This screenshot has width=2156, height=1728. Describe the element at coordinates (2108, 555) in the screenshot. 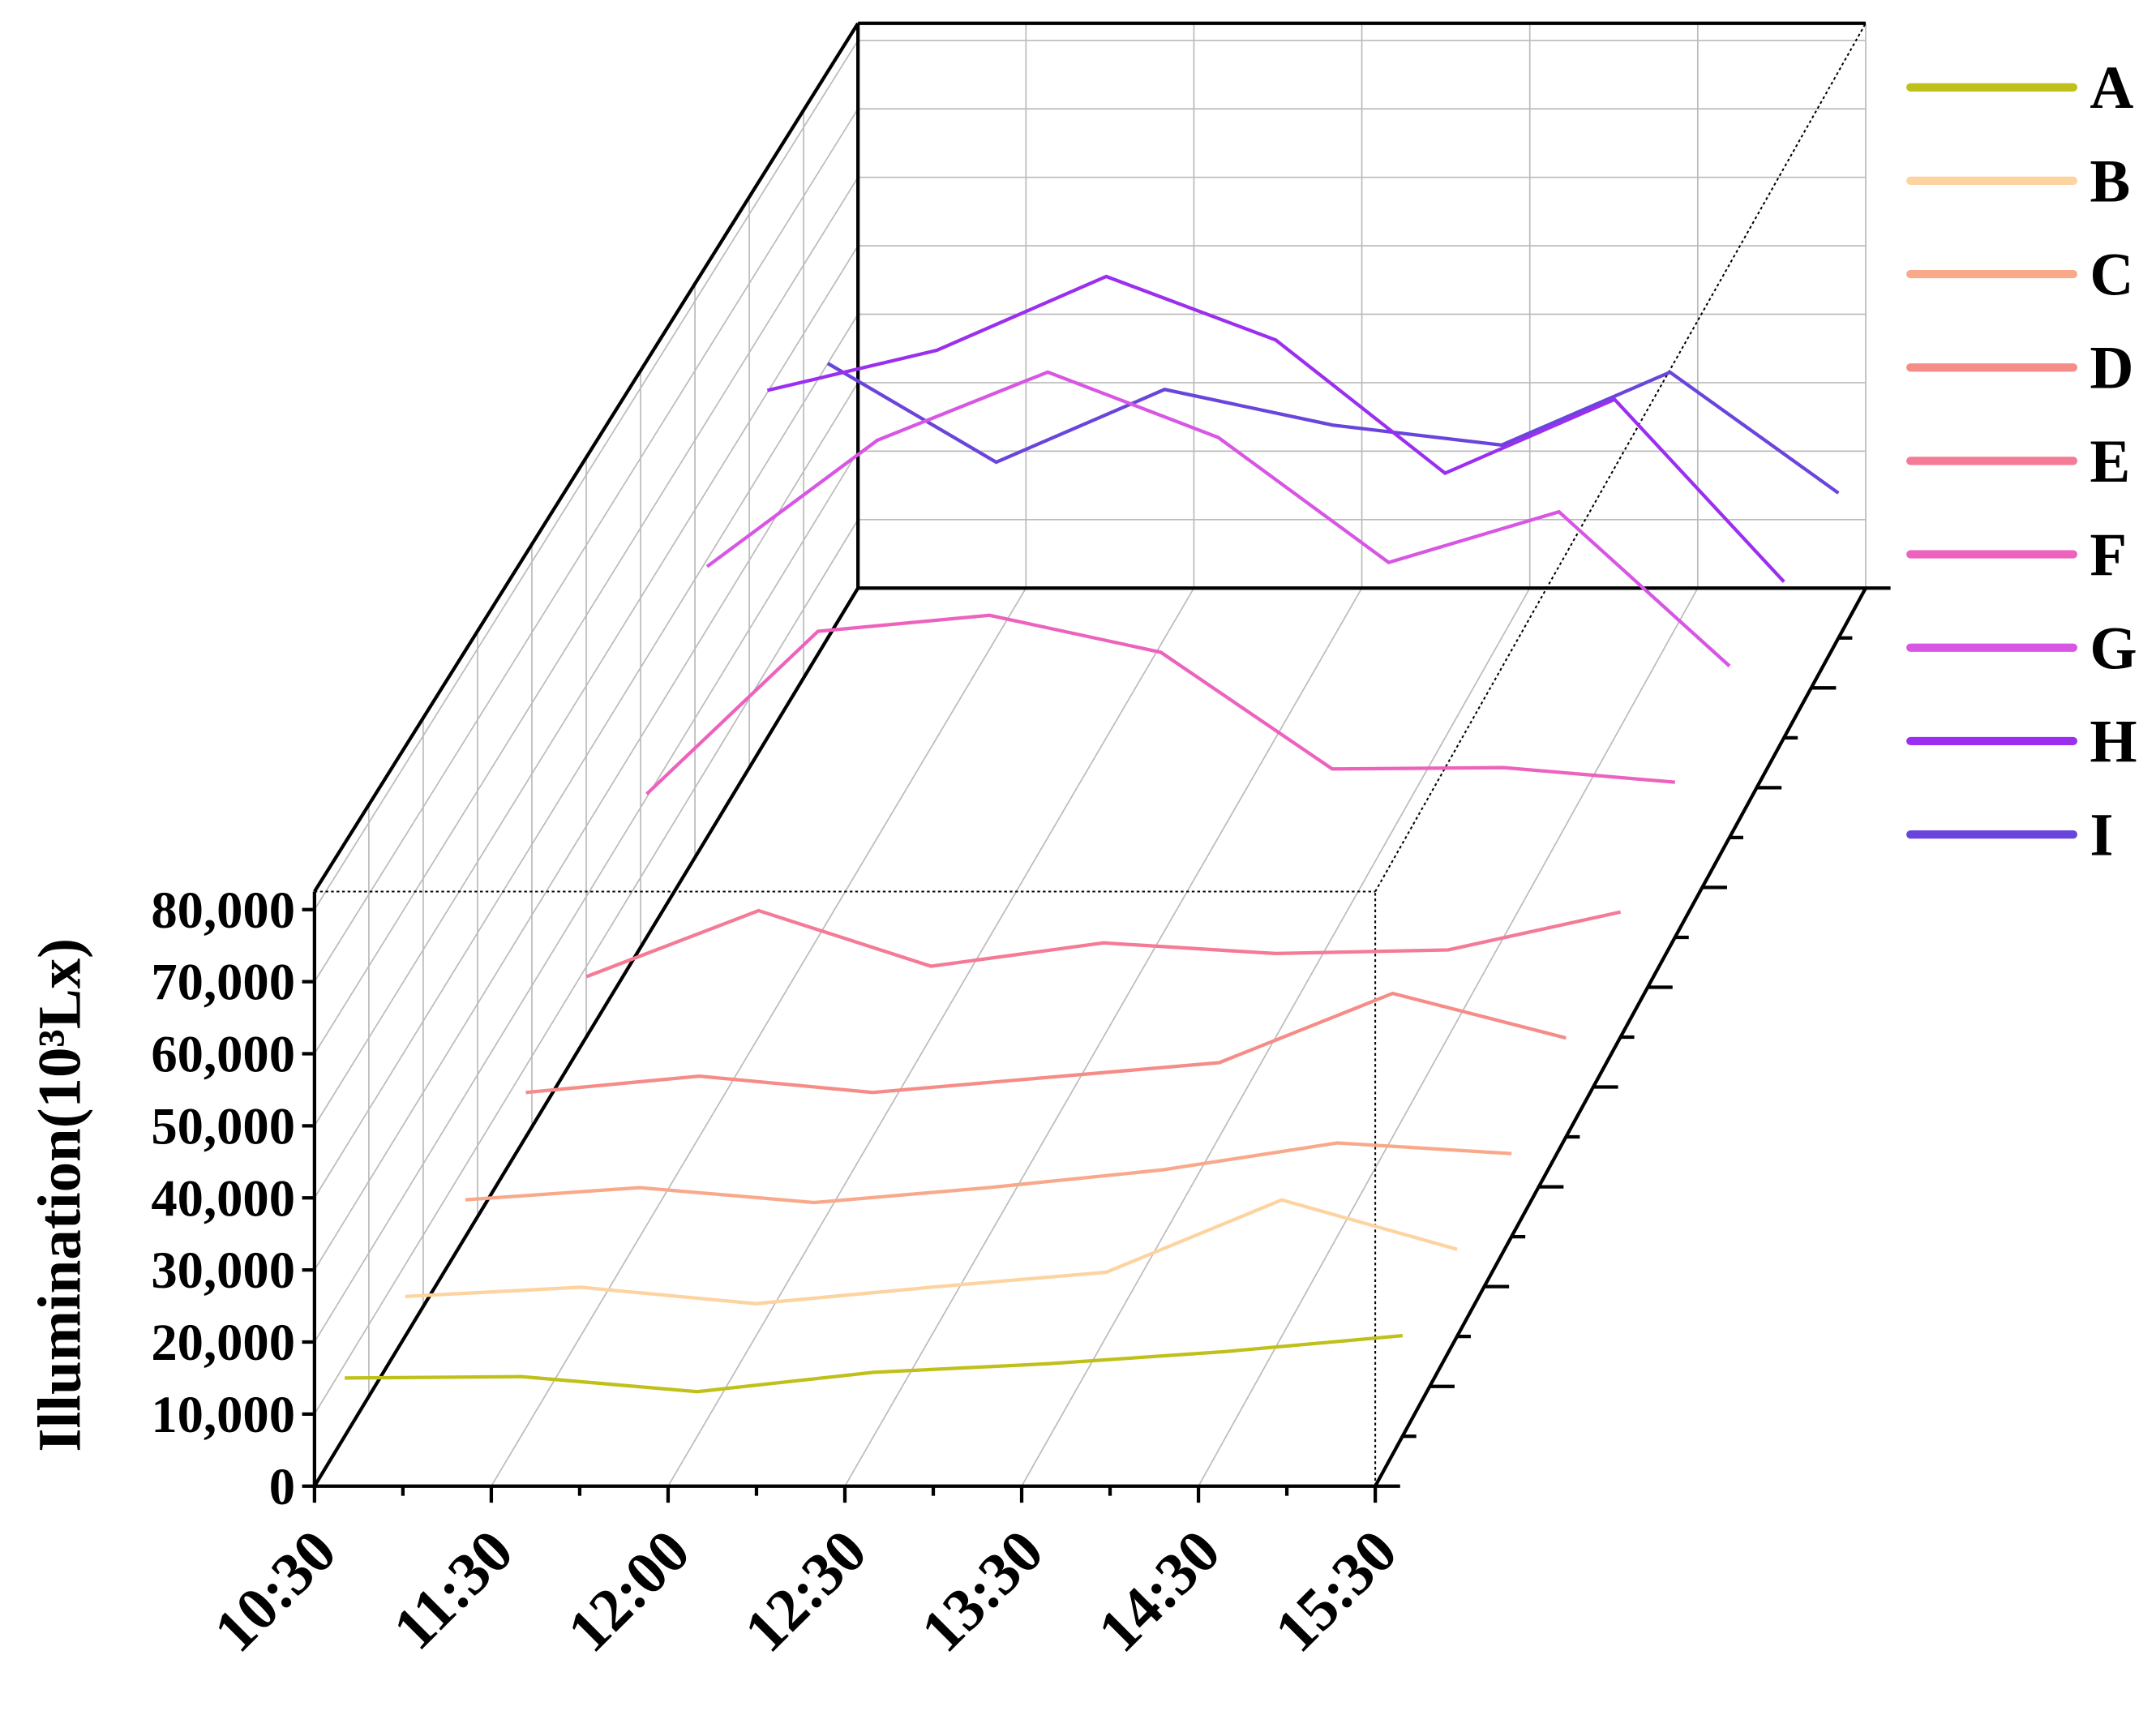

I see `legend-label: F` at that location.